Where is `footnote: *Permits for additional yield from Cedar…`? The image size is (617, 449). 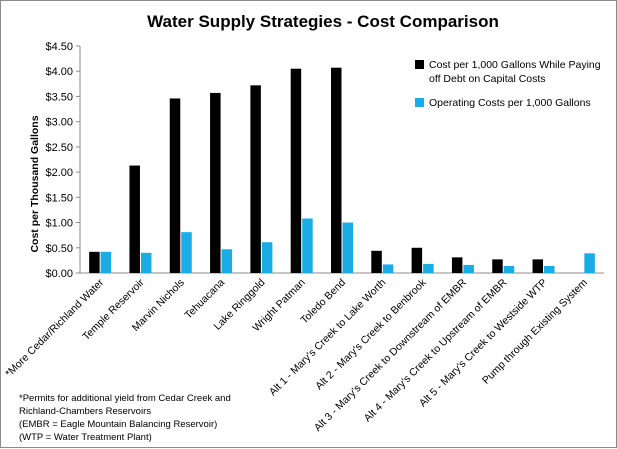
footnote: *Permits for additional yield from Cedar… is located at coordinates (125, 418).